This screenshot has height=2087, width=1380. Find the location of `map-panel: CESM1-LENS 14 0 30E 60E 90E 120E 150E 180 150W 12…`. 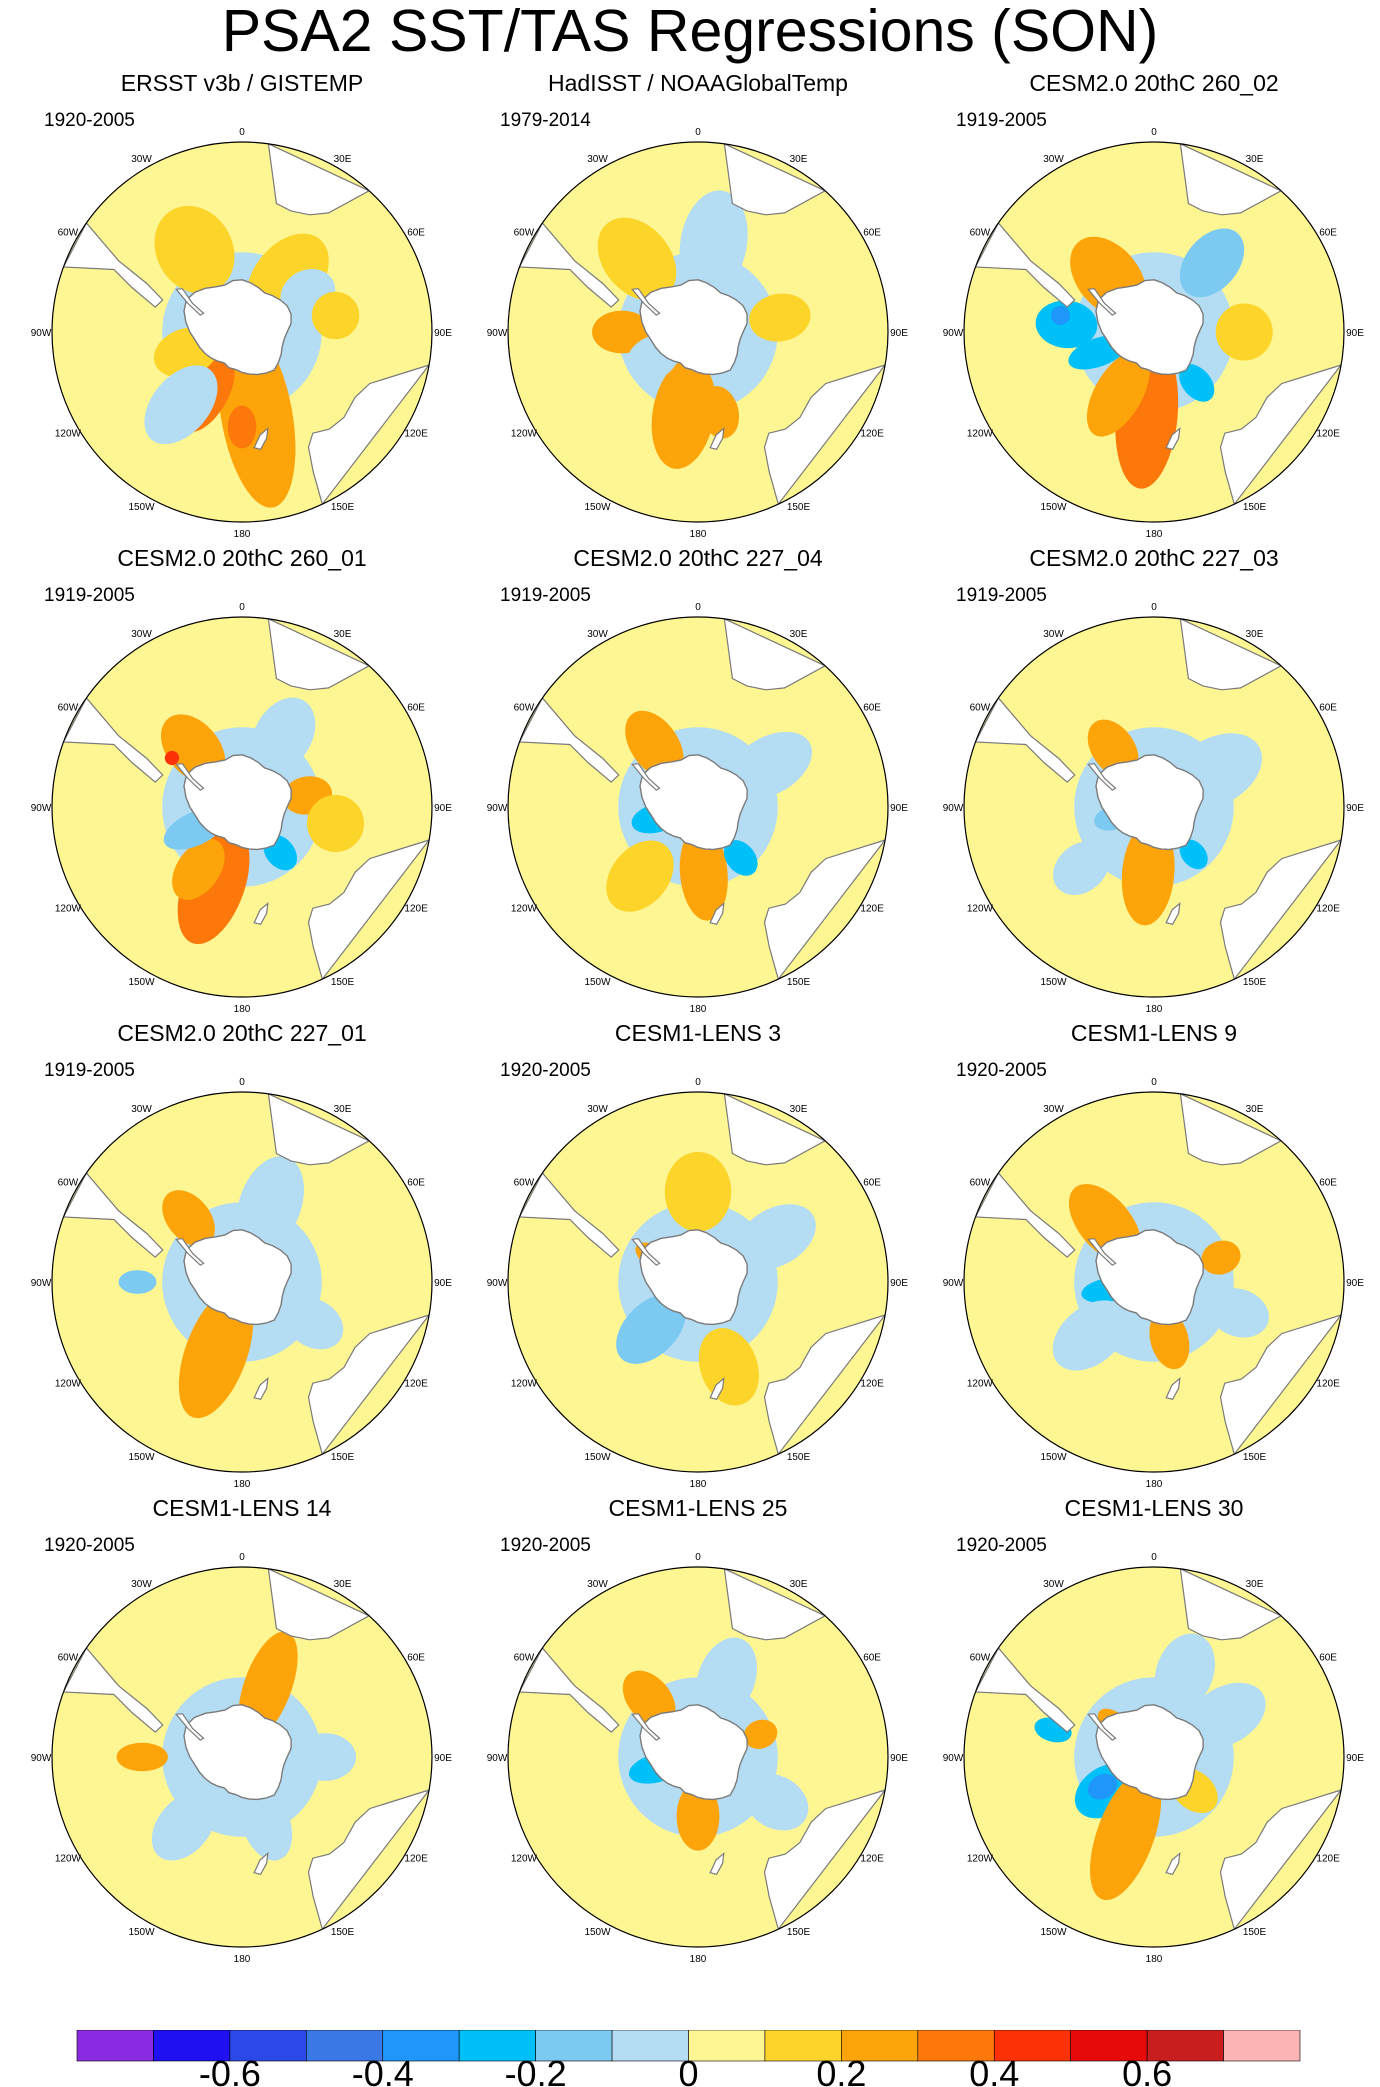

map-panel: CESM1-LENS 14 0 30E 60E 90E 120E 150E 180 150W 12… is located at coordinates (242, 1730).